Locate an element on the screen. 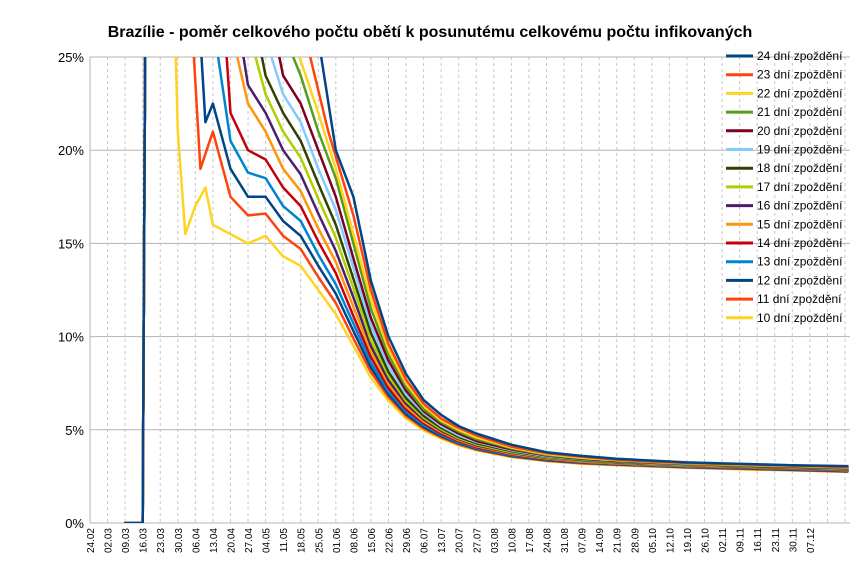 The image size is (855, 585). legend-label: 13 dní zpoždění is located at coordinates (800, 262).